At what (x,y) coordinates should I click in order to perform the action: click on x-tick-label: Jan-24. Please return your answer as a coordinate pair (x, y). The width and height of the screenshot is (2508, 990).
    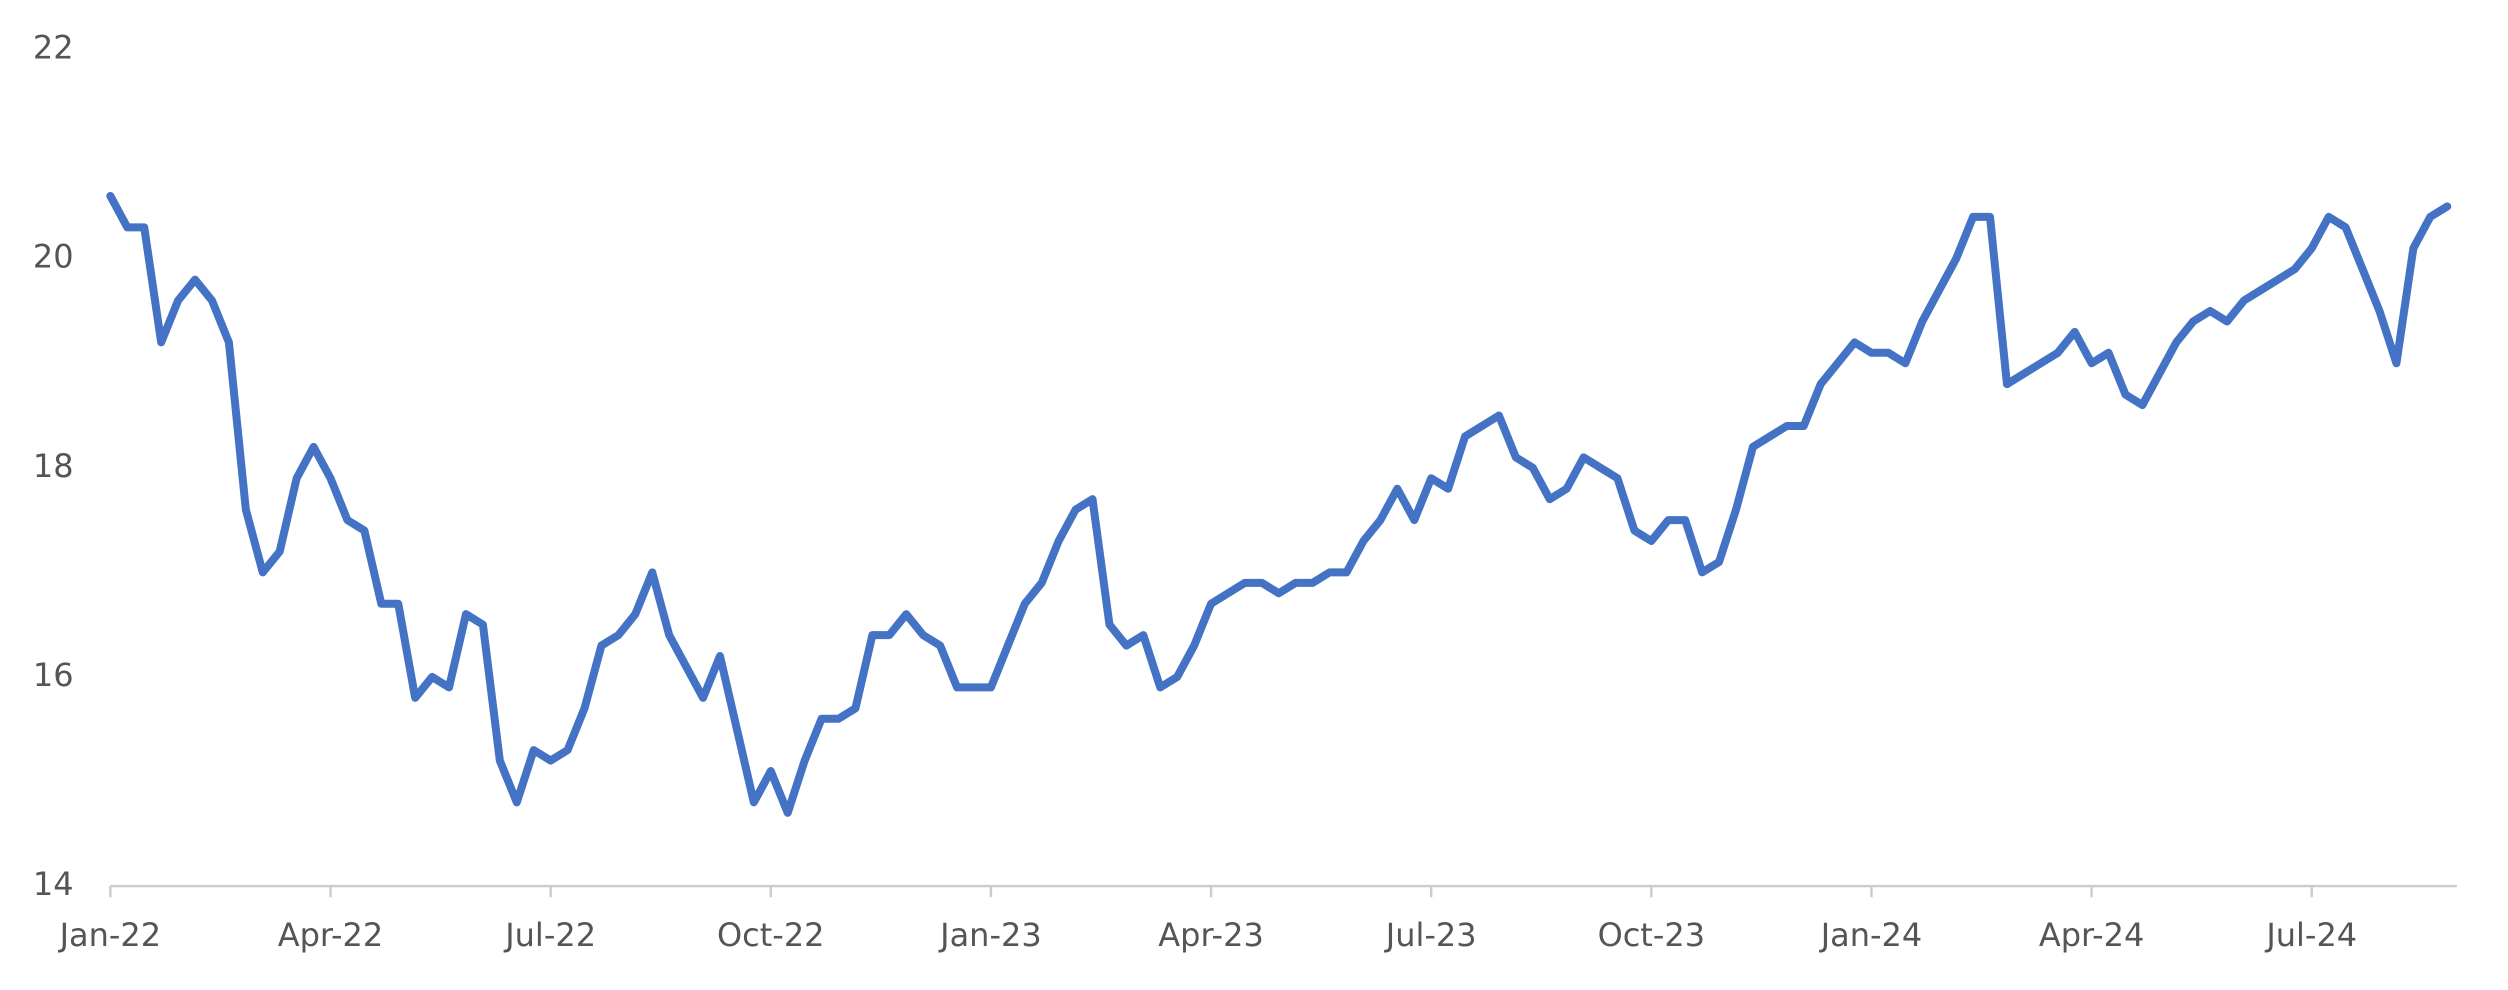
    Looking at the image, I should click on (1871, 935).